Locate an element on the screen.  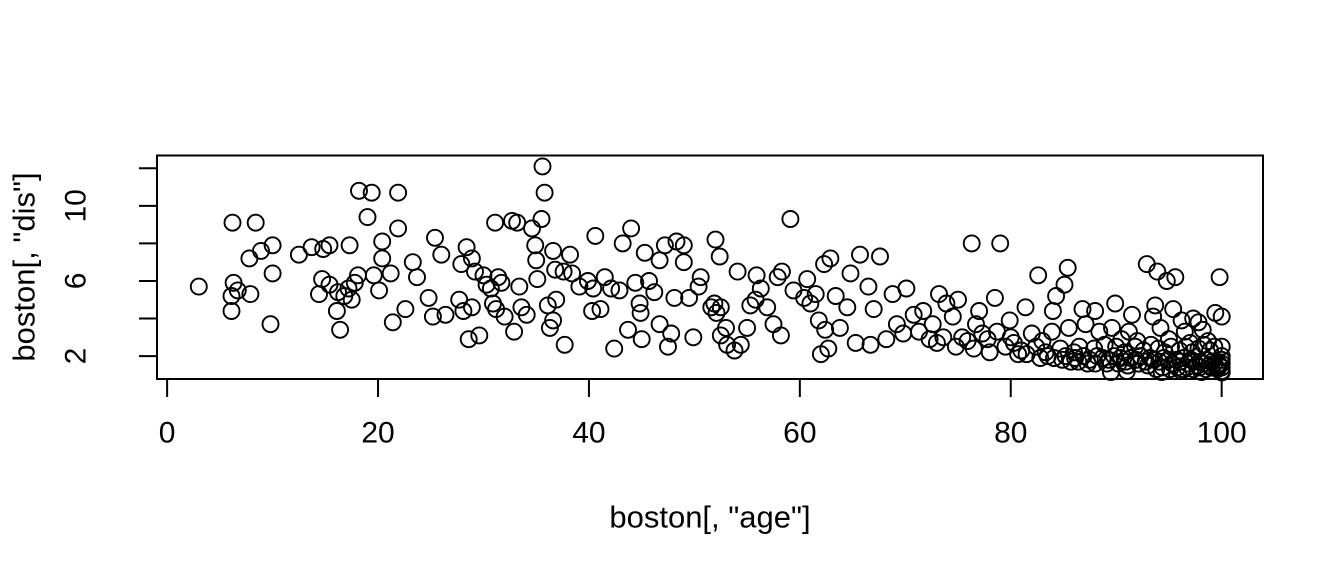
x-tick-label: 80 is located at coordinates (1010, 433).